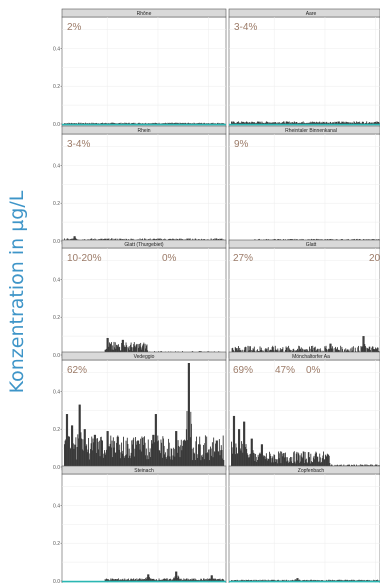 The height and width of the screenshot is (583, 380). I want to click on panel-0: Rhône 0.0 0.2 0.4 2%, so click(140, 68).